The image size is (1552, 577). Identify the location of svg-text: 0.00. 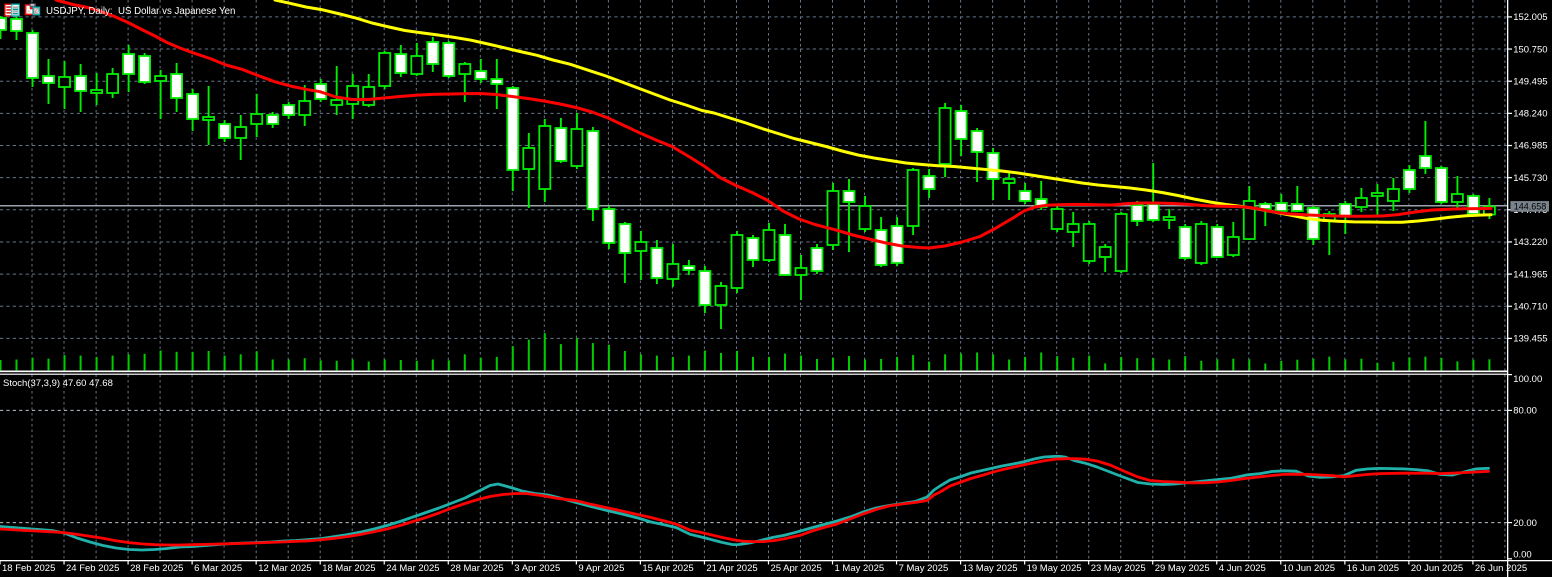
(1522, 554).